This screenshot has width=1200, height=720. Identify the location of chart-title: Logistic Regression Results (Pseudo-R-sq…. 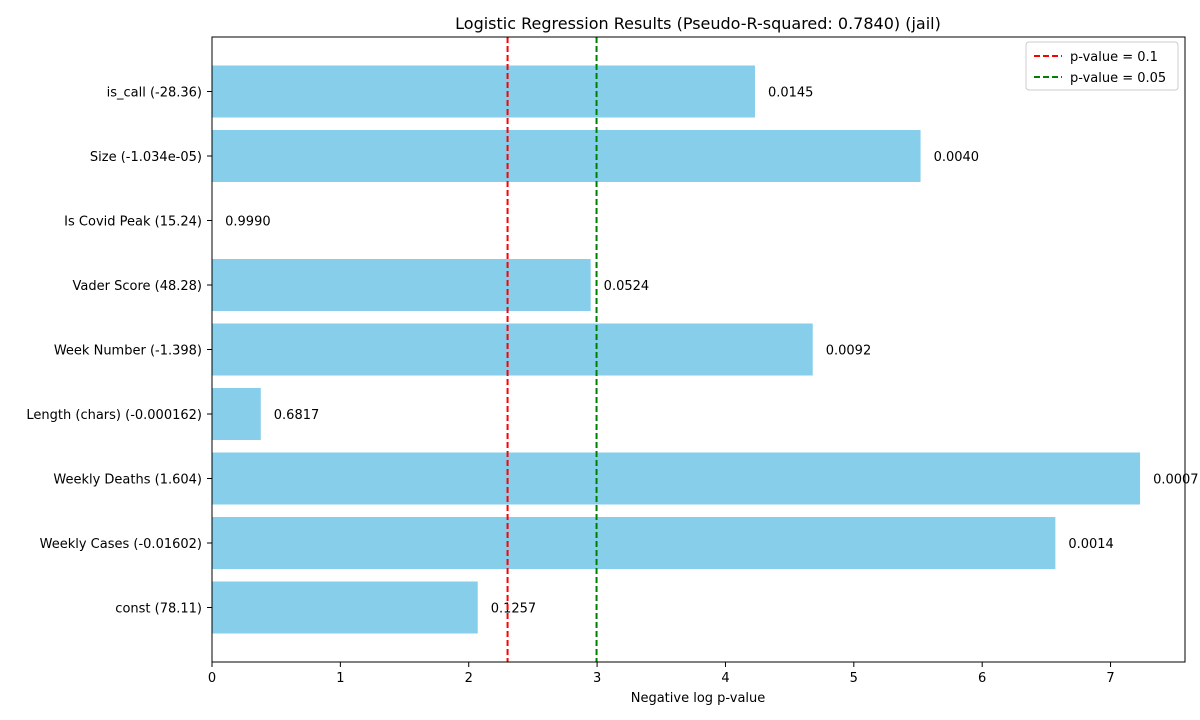
(698, 23).